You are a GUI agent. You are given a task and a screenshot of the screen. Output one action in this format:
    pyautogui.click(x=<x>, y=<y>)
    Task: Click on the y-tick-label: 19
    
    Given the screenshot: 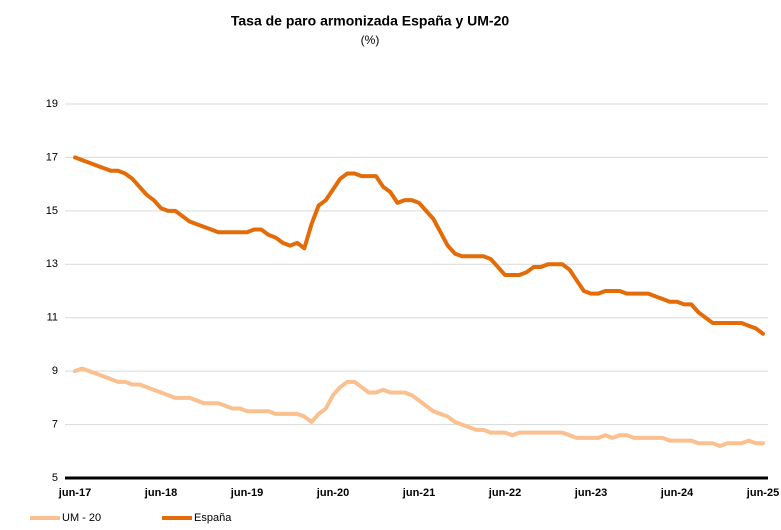 What is the action you would take?
    pyautogui.click(x=52, y=104)
    